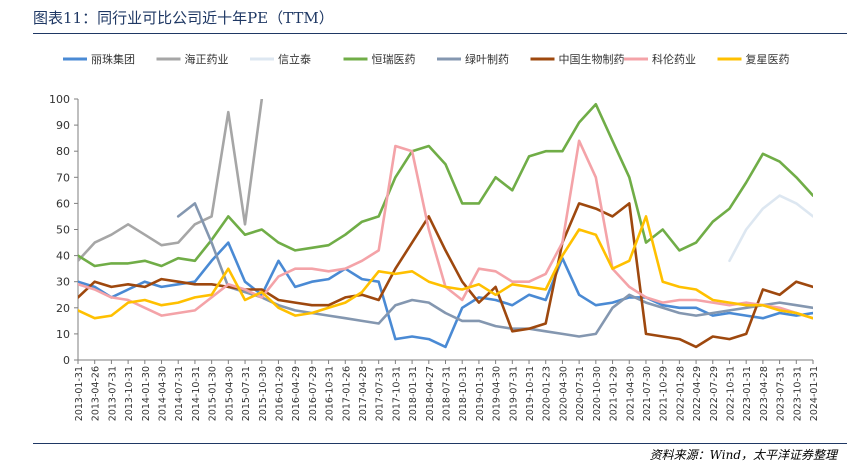  I want to click on x-tick-label-17: 2017-04-28, so click(363, 393).